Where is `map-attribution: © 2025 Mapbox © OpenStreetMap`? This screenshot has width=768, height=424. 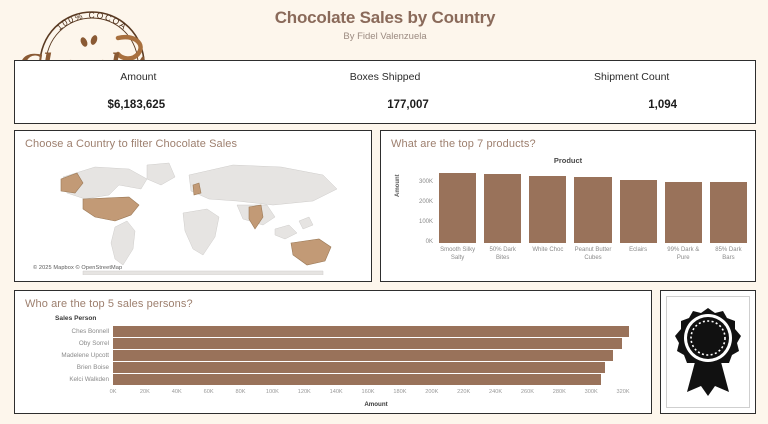
map-attribution: © 2025 Mapbox © OpenStreetMap is located at coordinates (78, 268).